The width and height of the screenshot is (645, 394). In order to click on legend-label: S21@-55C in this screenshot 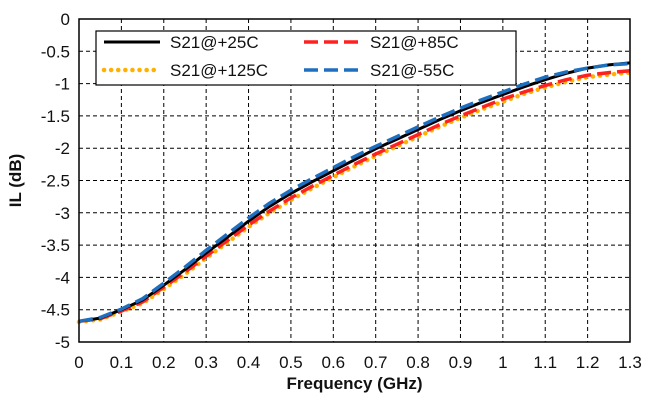, I will do `click(412, 70)`.